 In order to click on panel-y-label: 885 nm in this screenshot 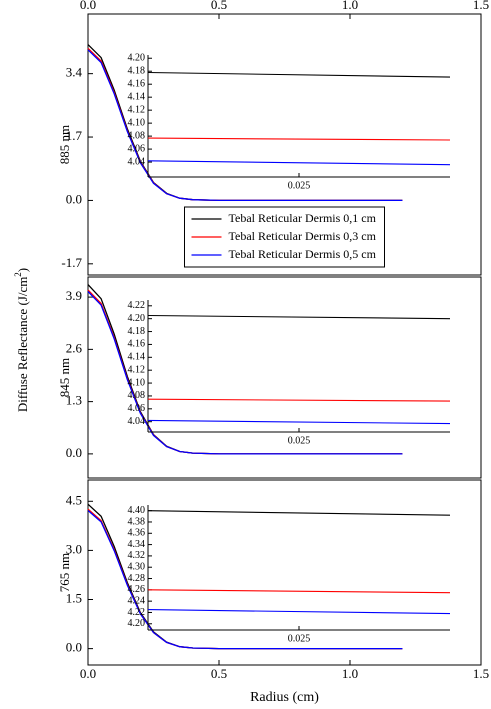, I will do `click(64, 144)`.